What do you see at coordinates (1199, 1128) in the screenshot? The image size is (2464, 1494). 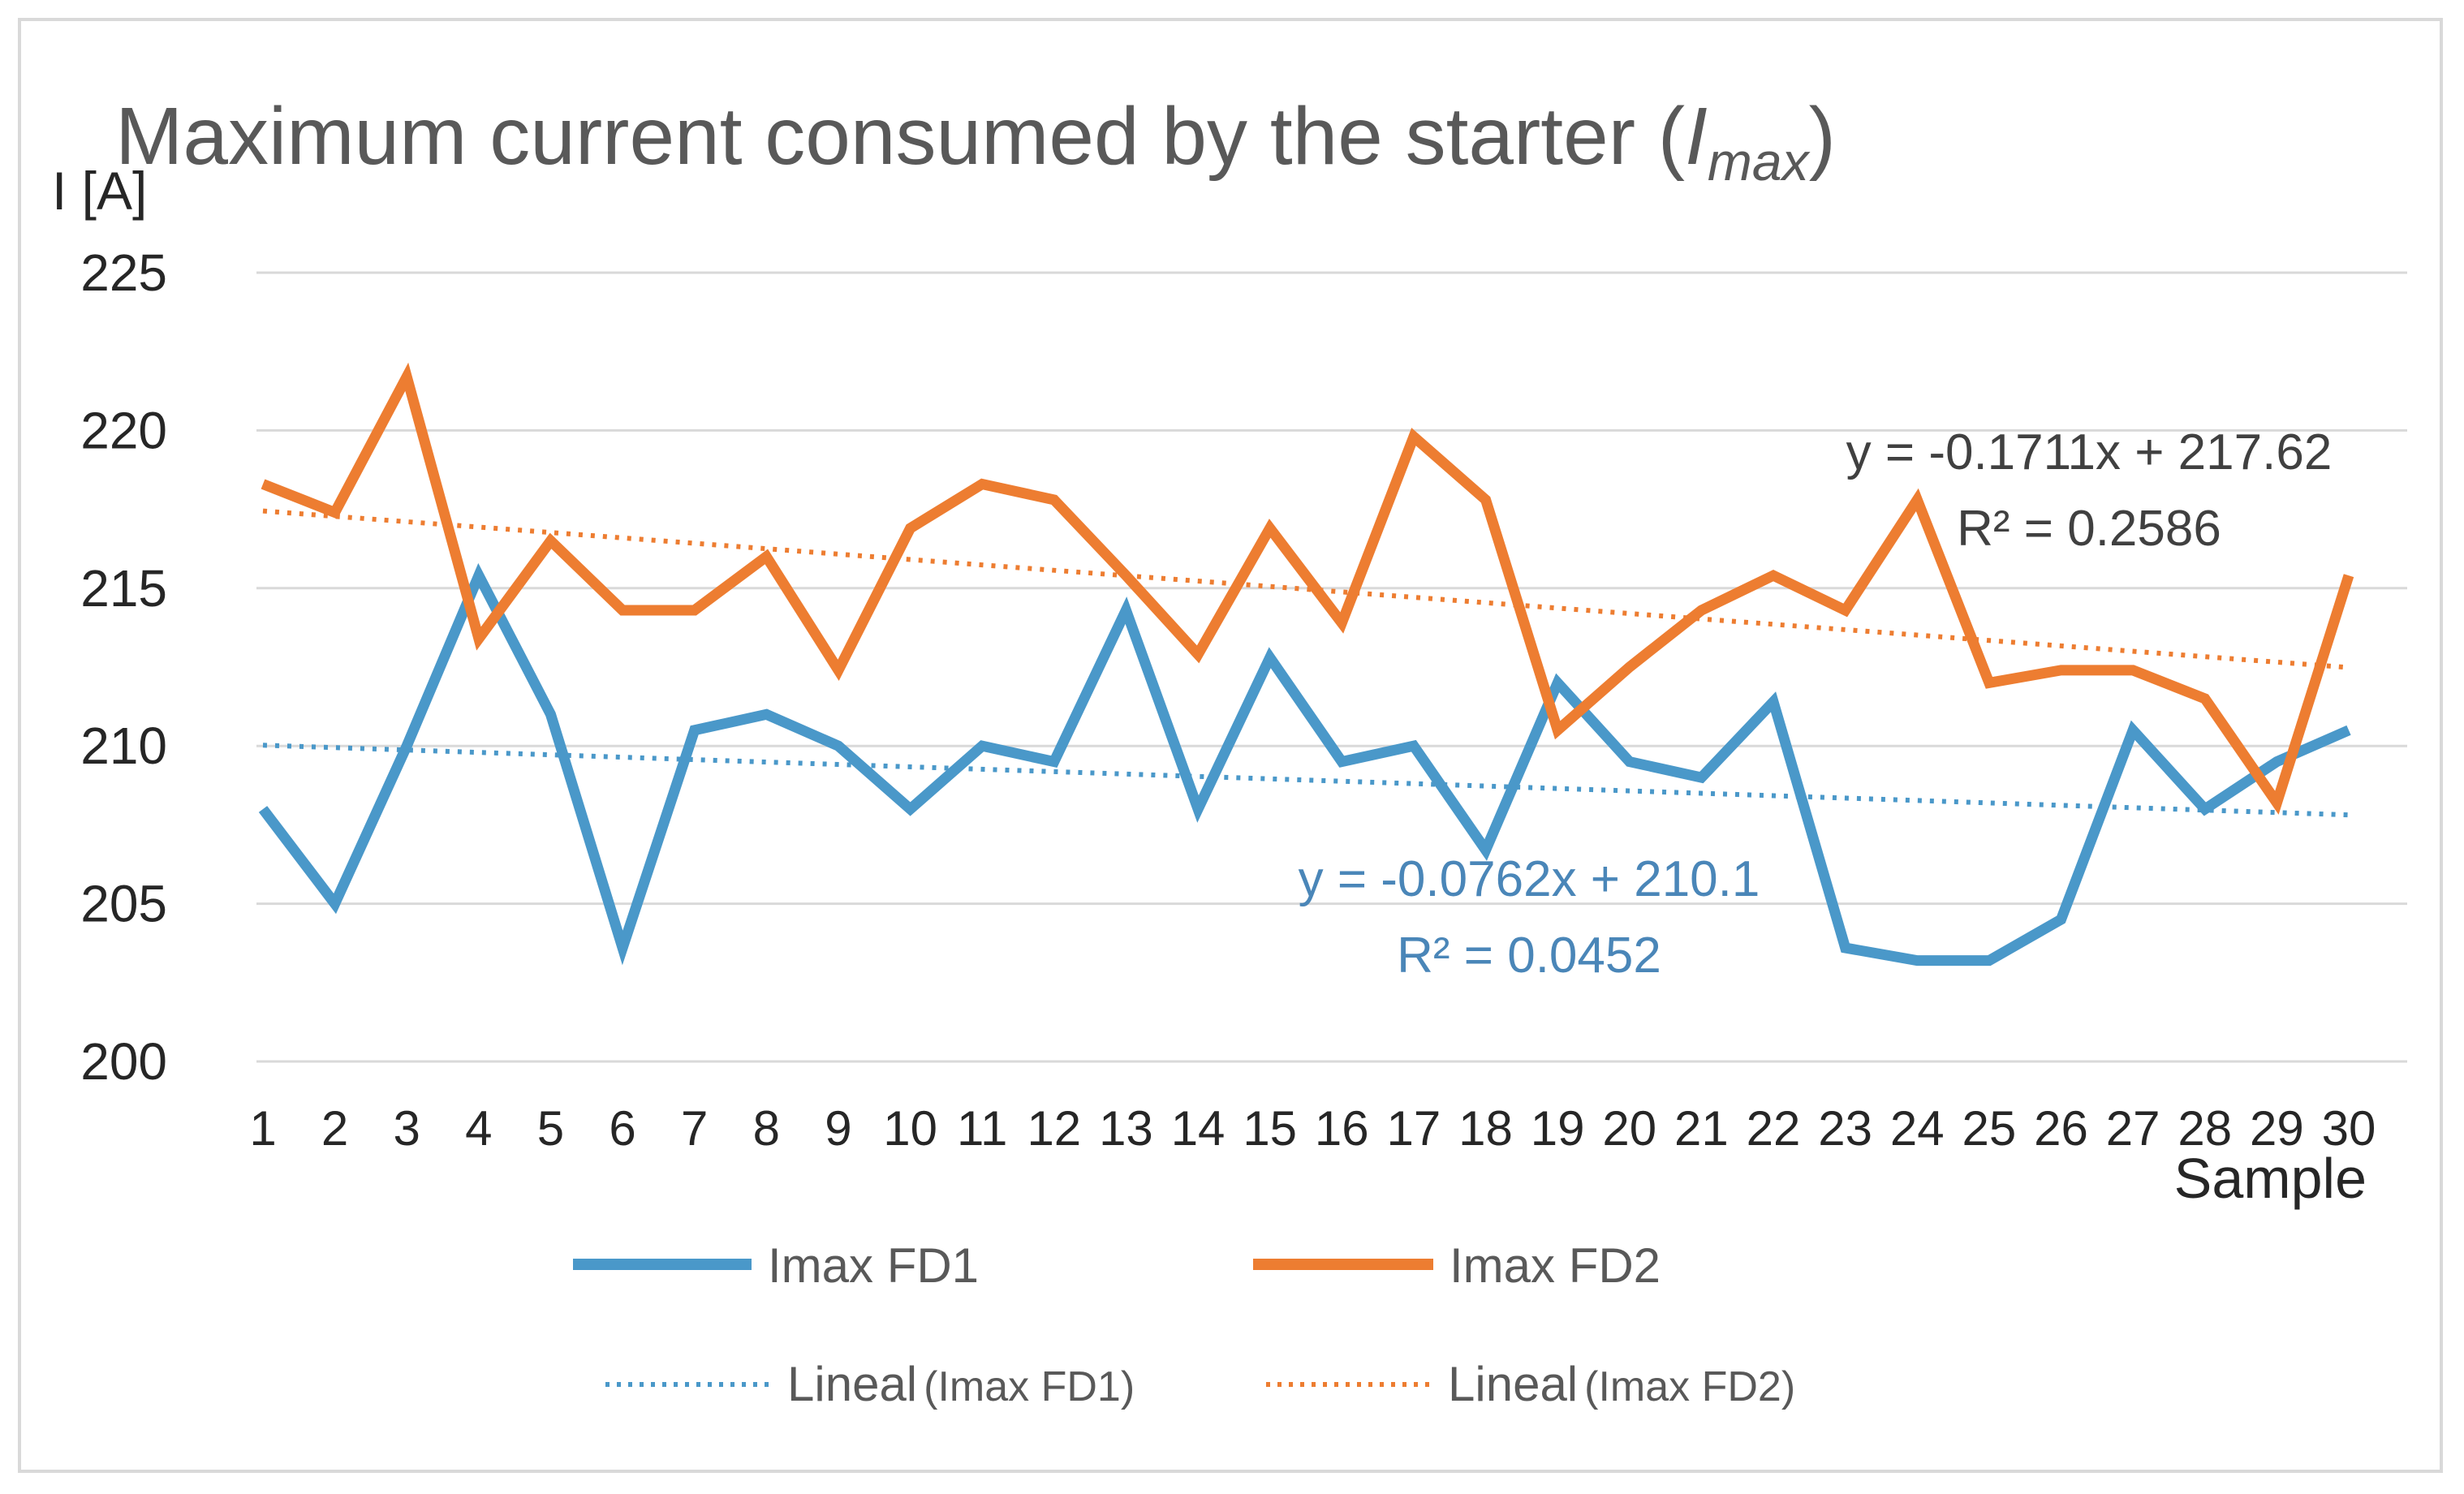 I see `x-tick-label: 14` at bounding box center [1199, 1128].